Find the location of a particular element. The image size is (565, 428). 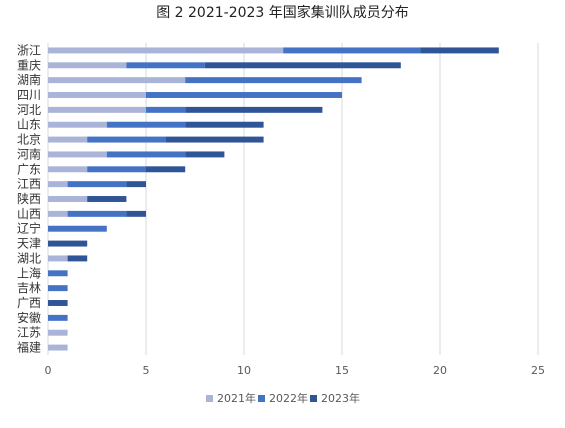

x-tick-label: 0 is located at coordinates (48, 370).